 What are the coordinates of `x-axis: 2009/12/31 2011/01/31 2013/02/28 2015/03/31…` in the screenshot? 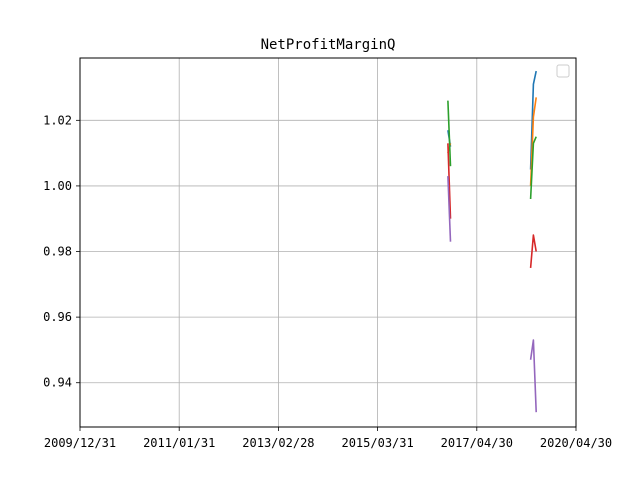 It's located at (328, 438).